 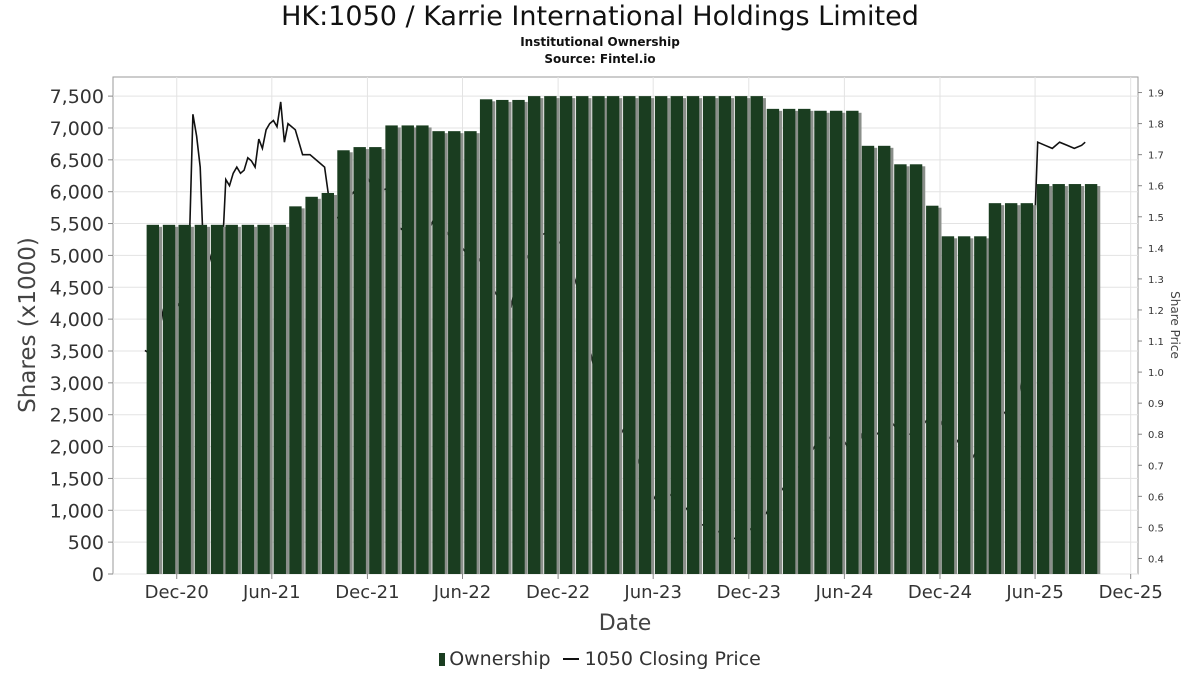 What do you see at coordinates (77, 193) in the screenshot?
I see `y-tick-label: 6,000` at bounding box center [77, 193].